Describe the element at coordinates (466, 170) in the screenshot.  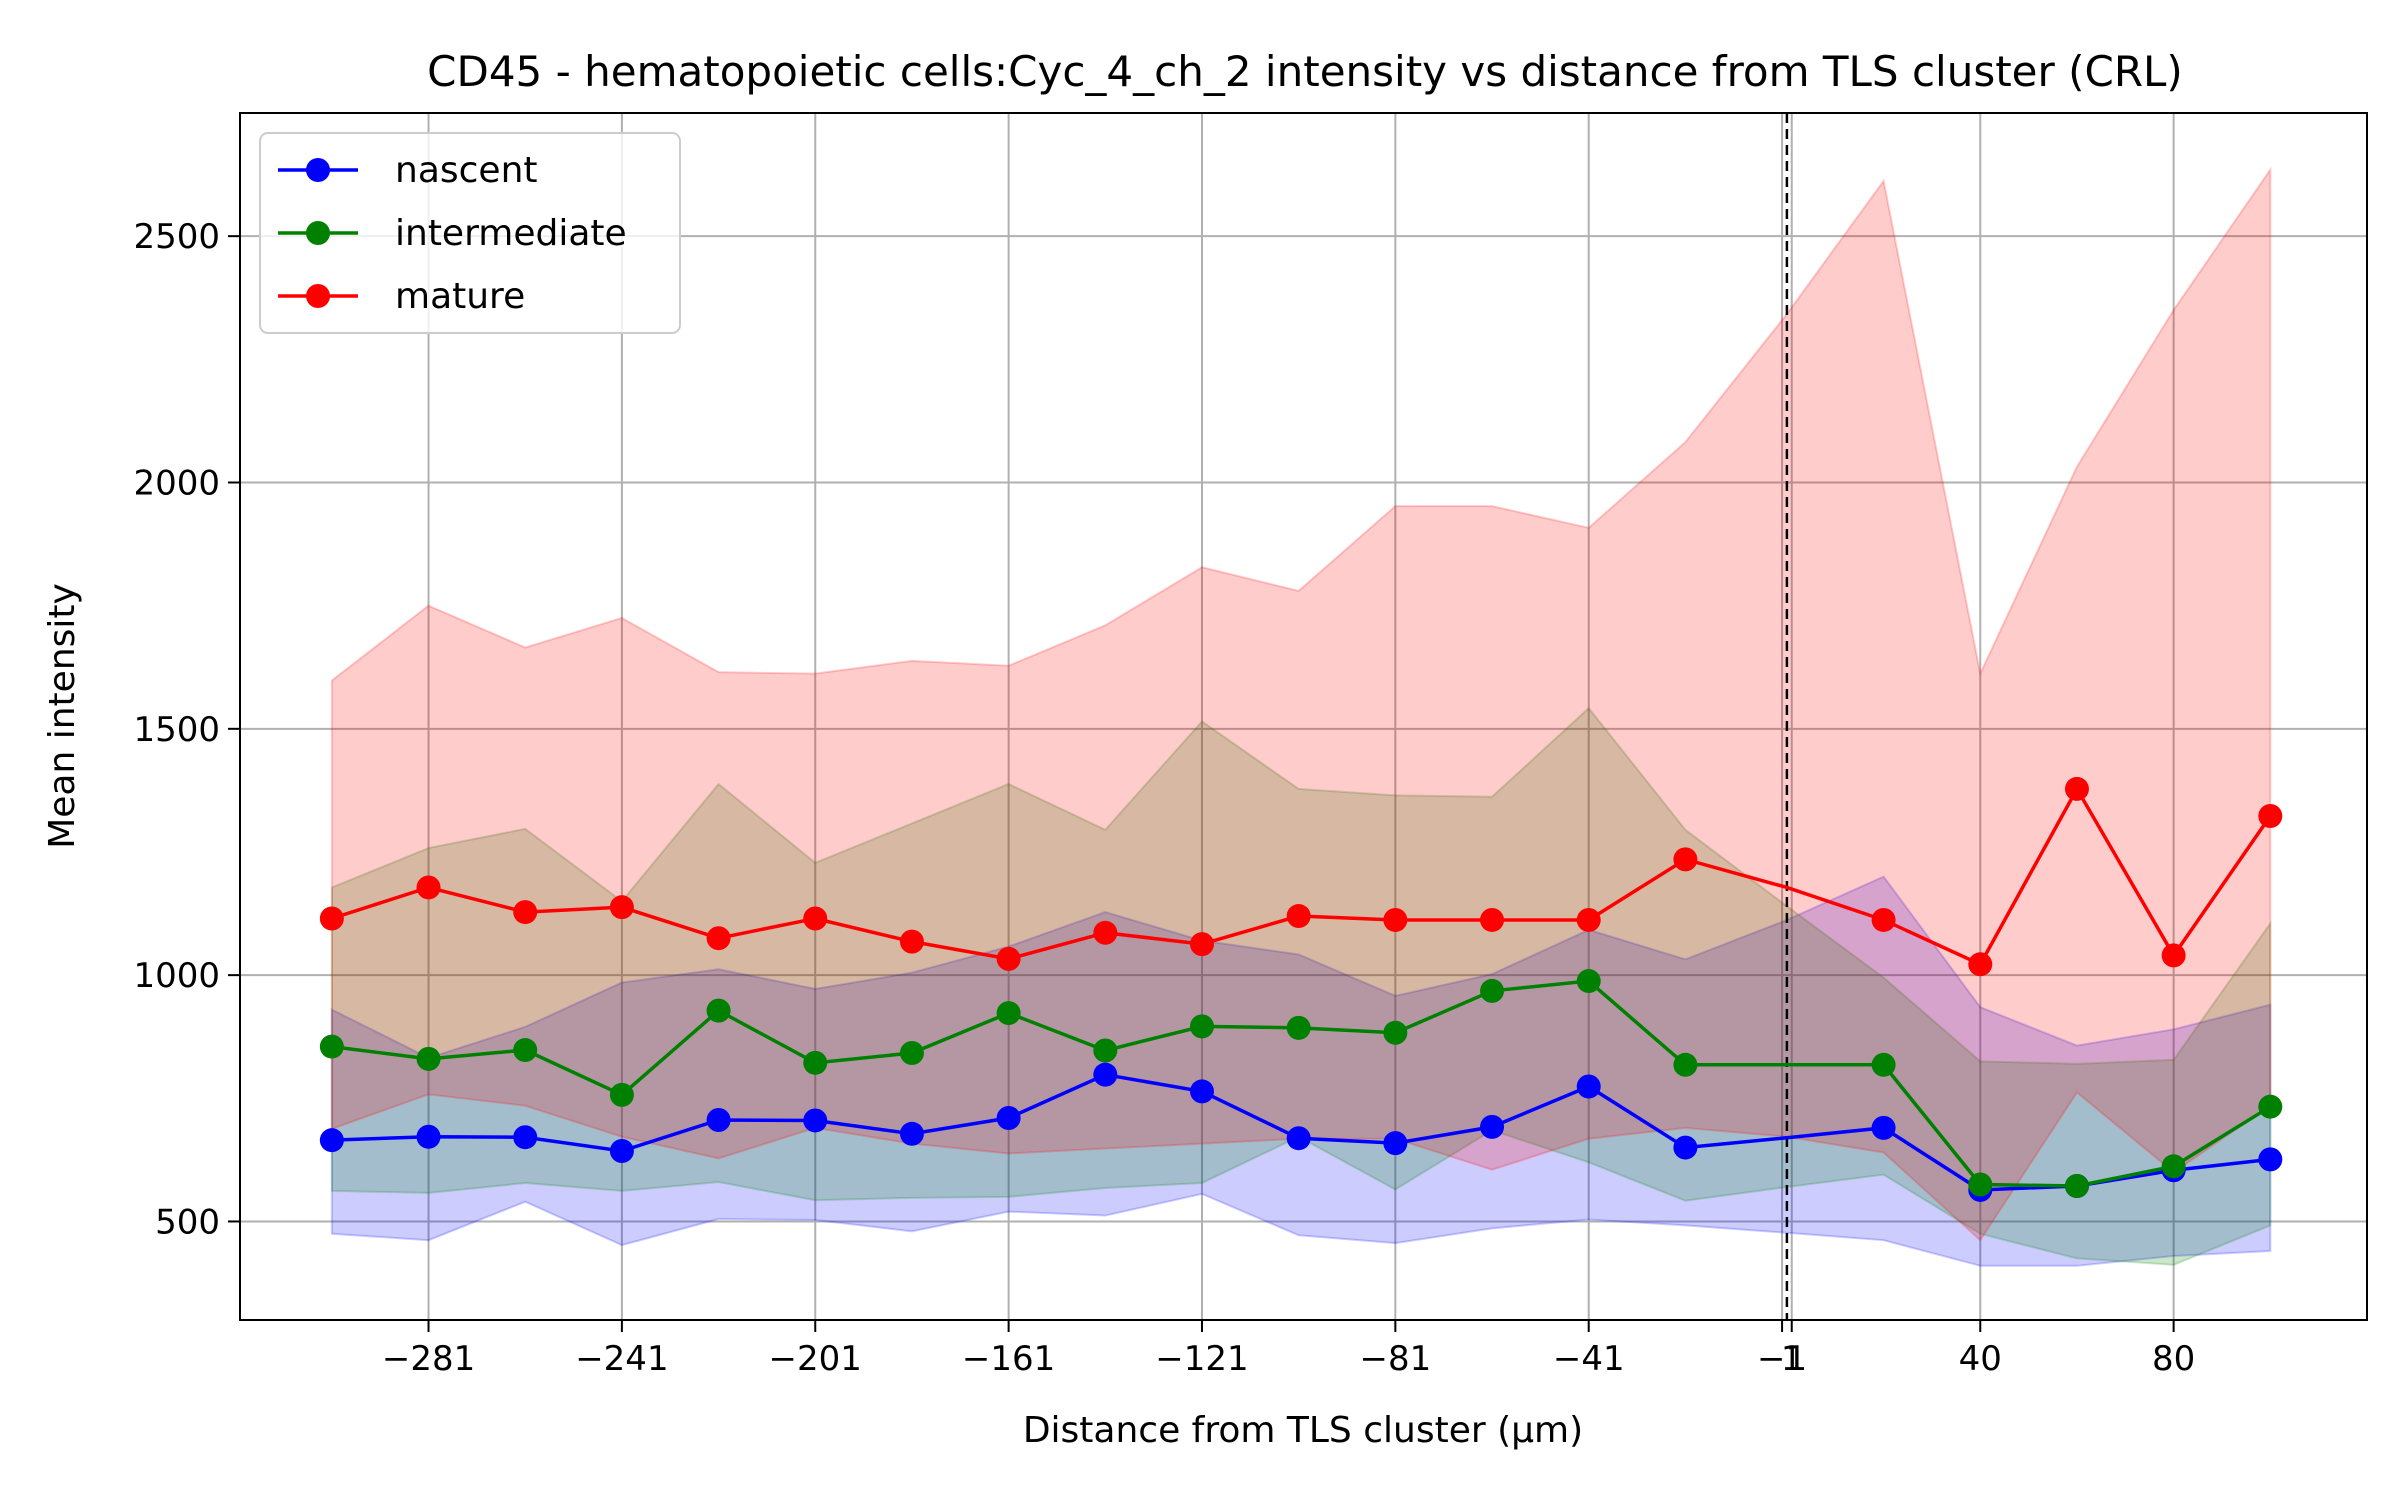
I see `legend-label-nascent: nascent` at that location.